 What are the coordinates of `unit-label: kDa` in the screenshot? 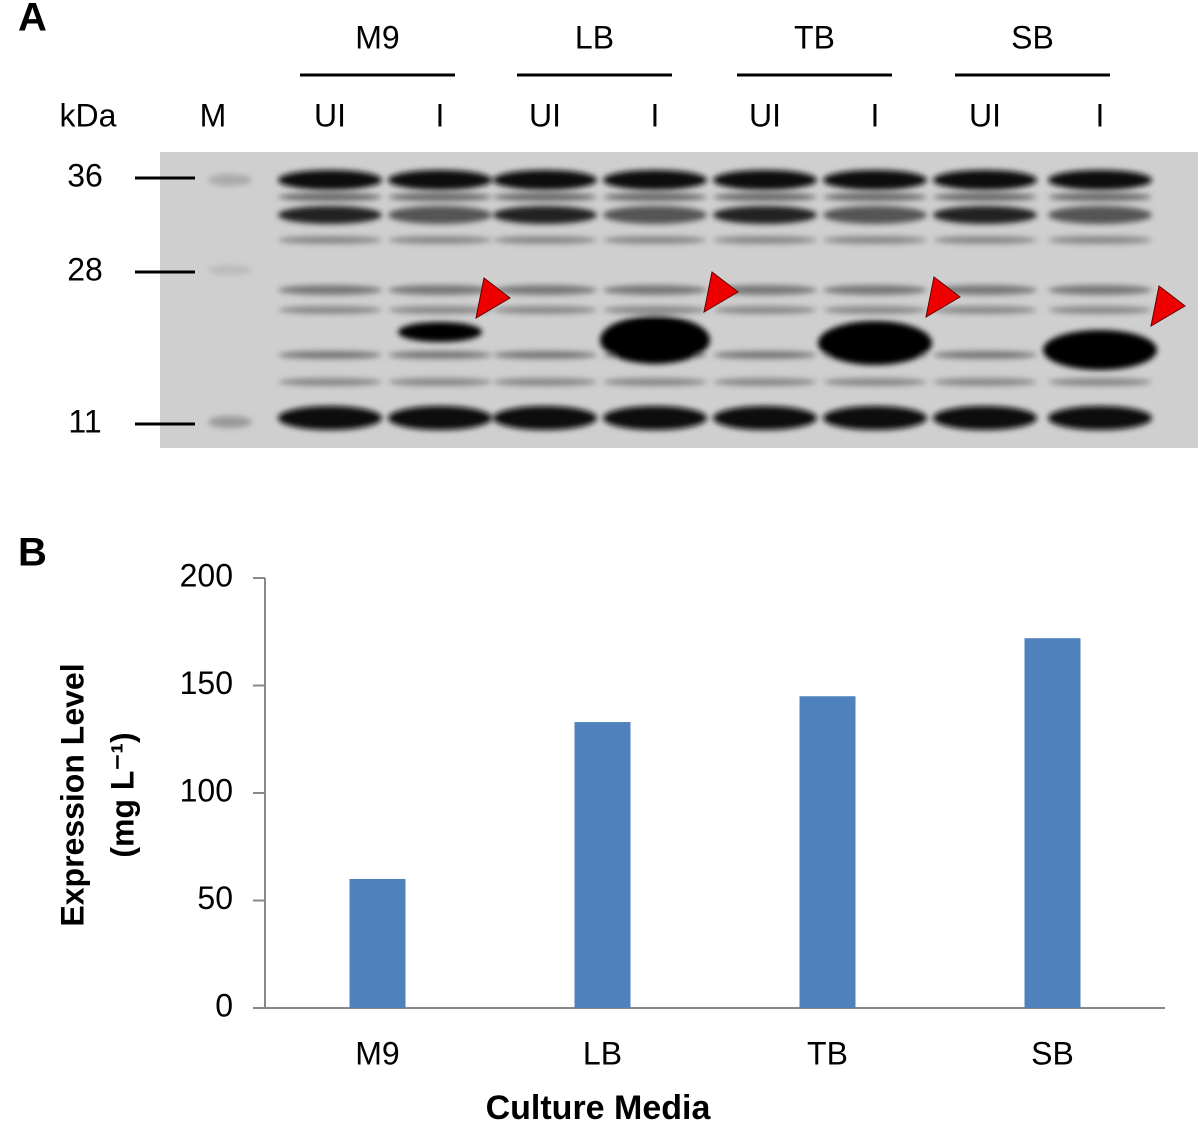 It's located at (88, 115).